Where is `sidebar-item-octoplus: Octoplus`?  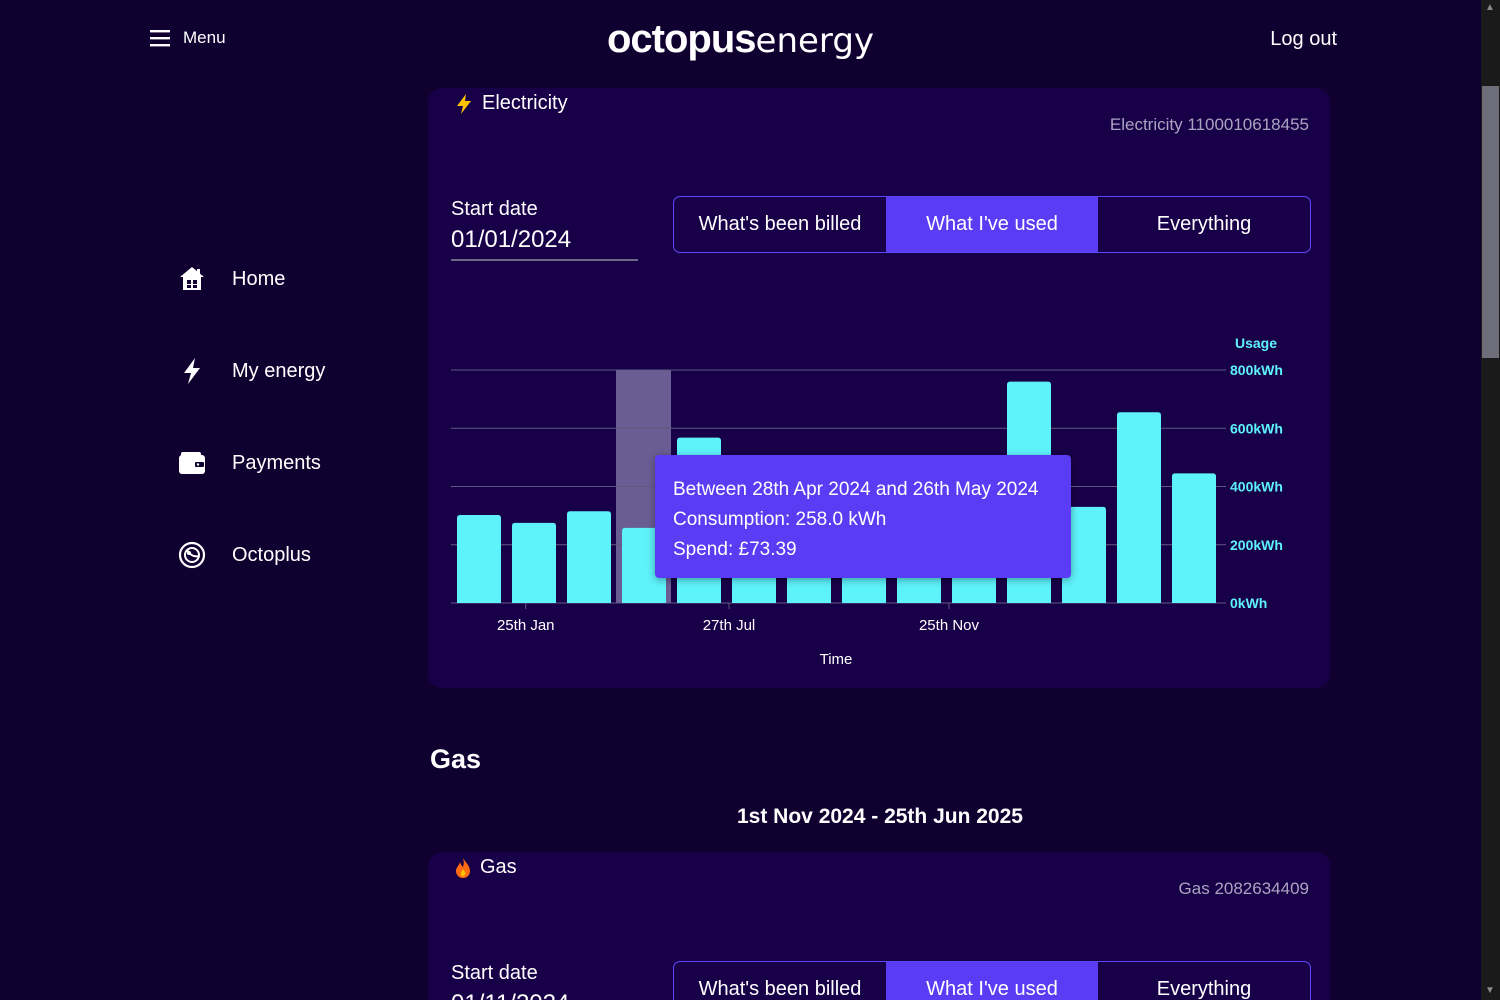 sidebar-item-octoplus: Octoplus is located at coordinates (244, 555).